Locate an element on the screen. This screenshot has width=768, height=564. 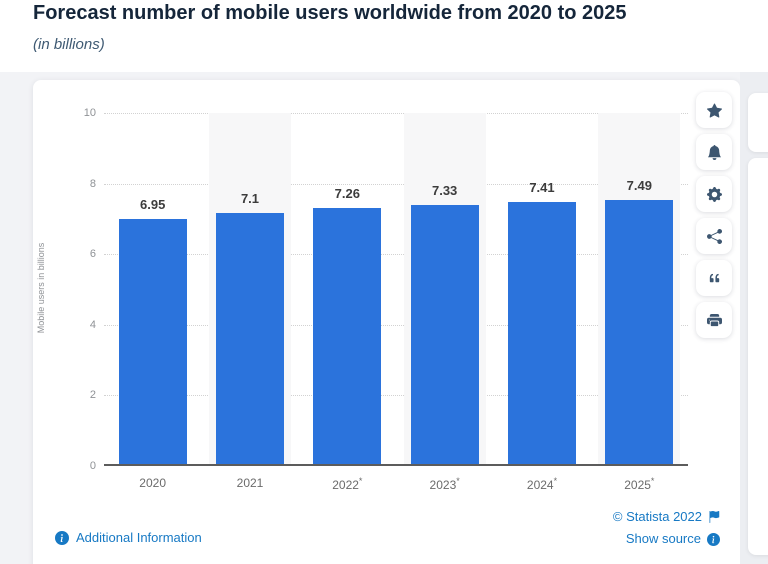
flag-icon is located at coordinates (714, 517).